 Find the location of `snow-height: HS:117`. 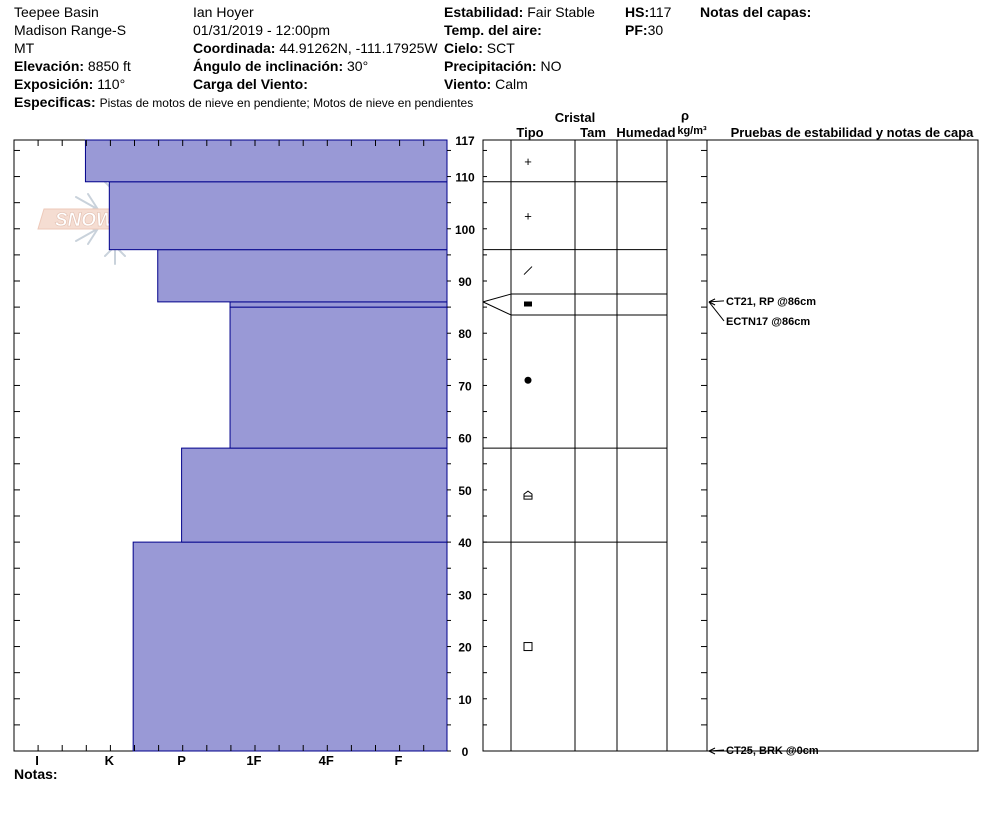

snow-height: HS:117 is located at coordinates (648, 12).